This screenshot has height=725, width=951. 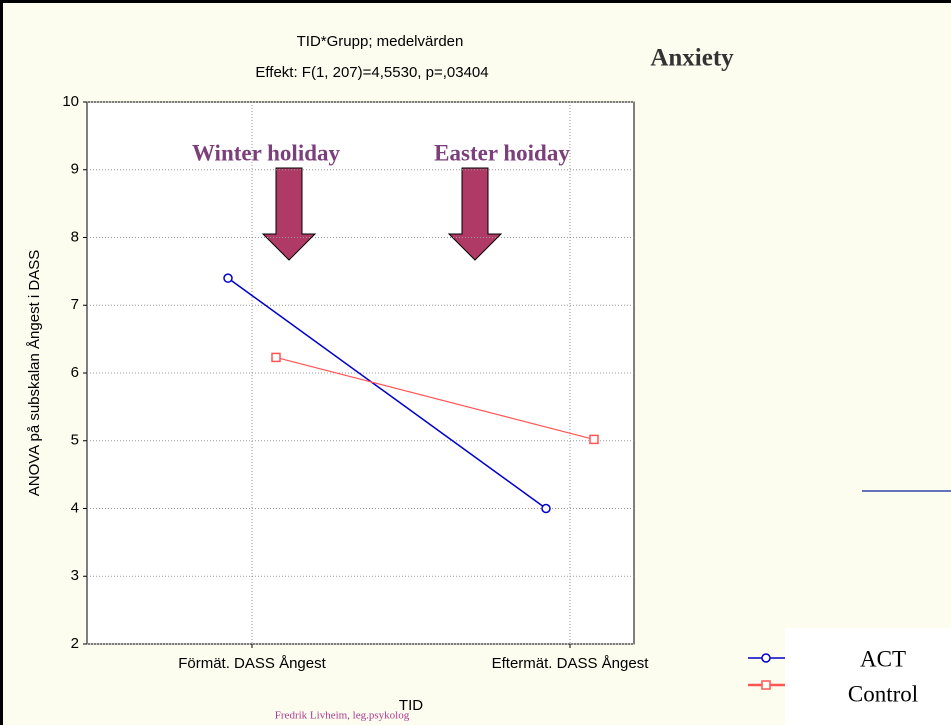 I want to click on y-tick-label: 2, so click(x=75, y=643).